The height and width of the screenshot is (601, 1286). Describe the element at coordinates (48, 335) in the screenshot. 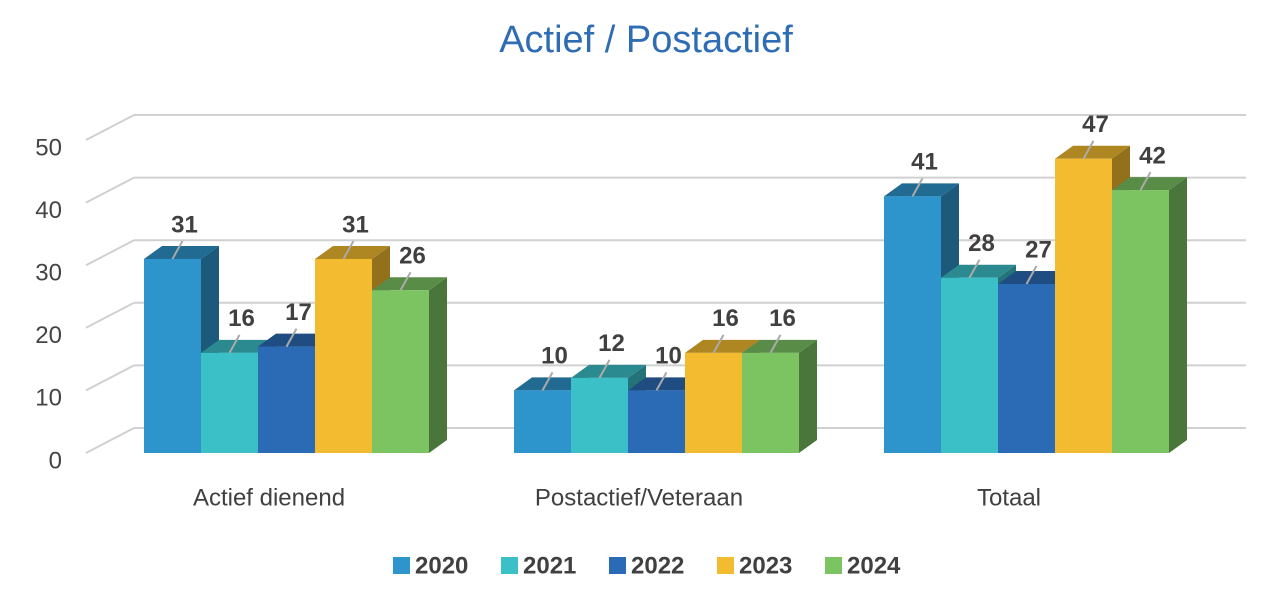

I see `y-tick-label: 20` at that location.